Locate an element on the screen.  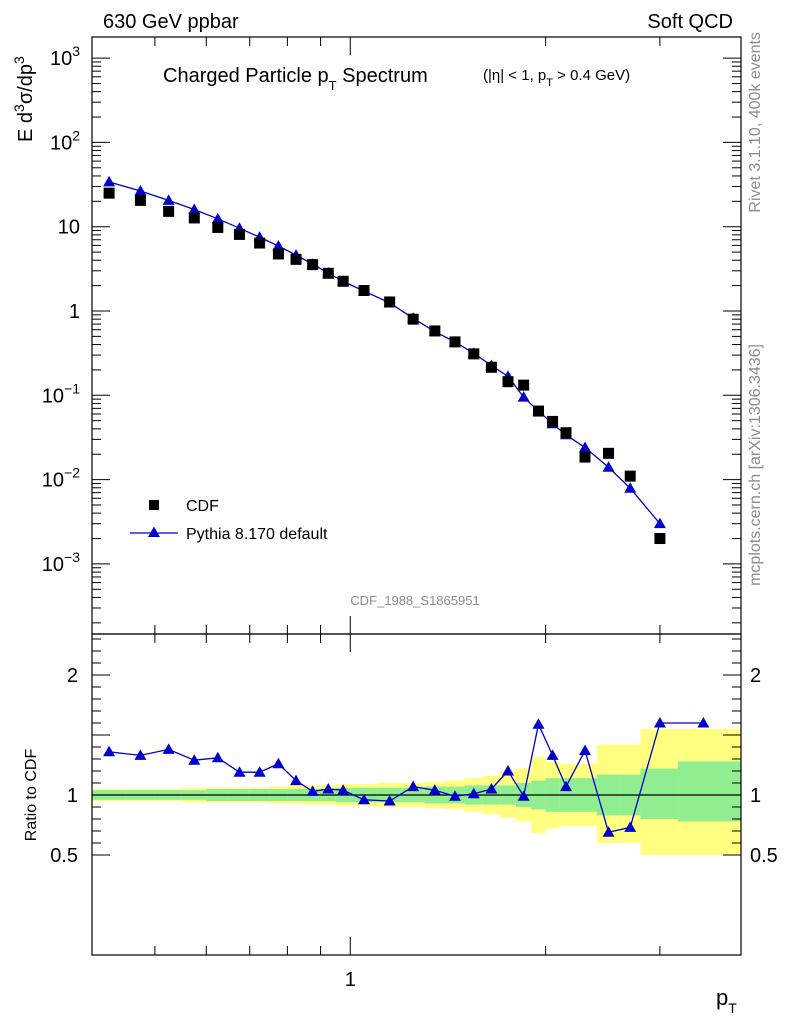
legend-pythia-label: Pythia 8.170 default is located at coordinates (257, 534).